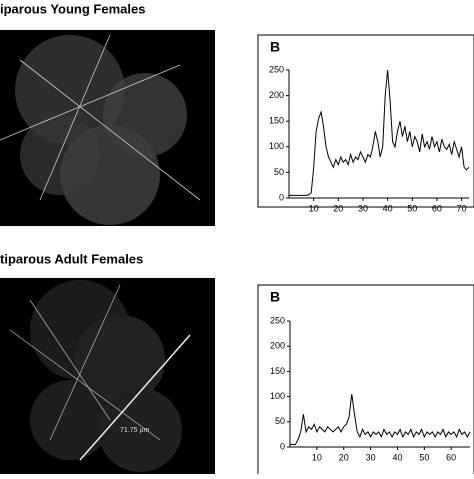  Describe the element at coordinates (72, 8) in the screenshot. I see `section-title: iparous Young Females` at that location.